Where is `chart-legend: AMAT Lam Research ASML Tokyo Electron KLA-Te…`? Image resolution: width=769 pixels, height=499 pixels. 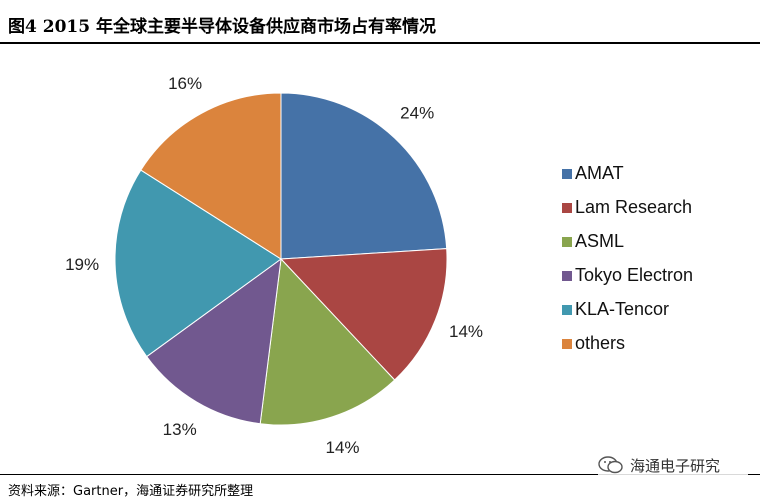
chart-legend: AMAT Lam Research ASML Tokyo Electron KLA-Te… is located at coordinates (627, 258).